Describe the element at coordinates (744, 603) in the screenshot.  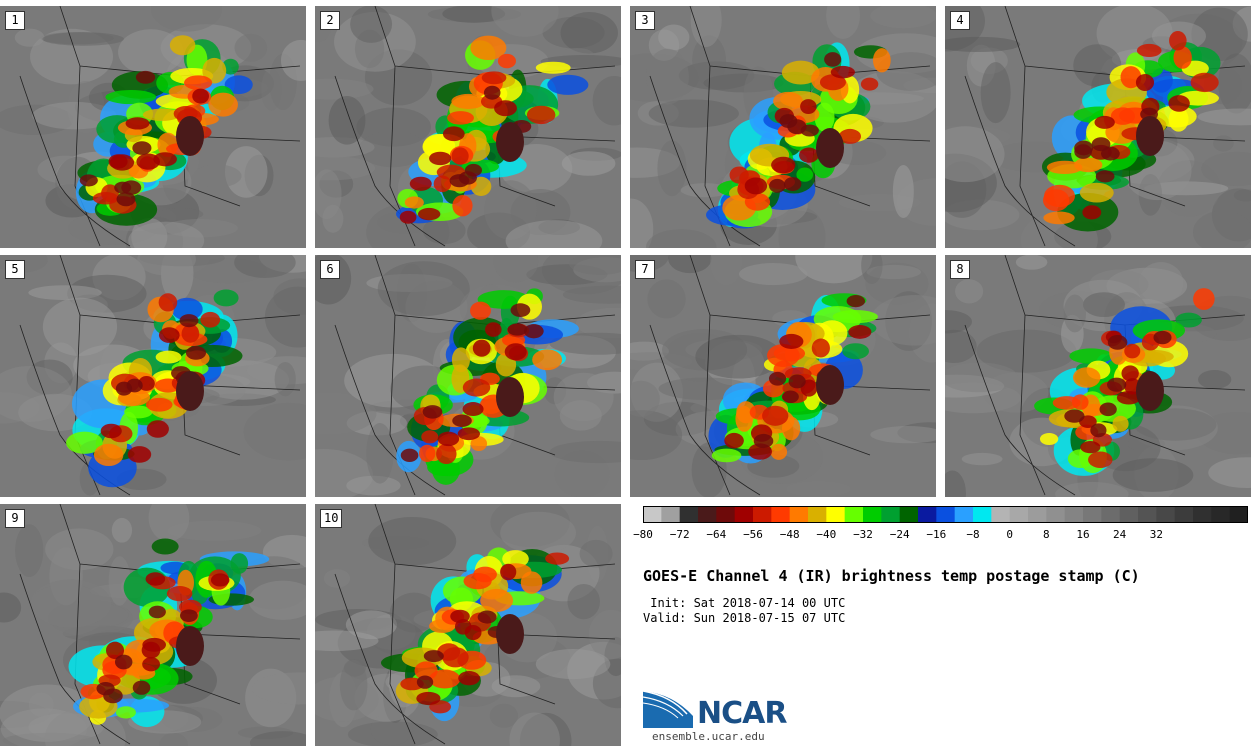
I see `init-time: Init: Sat 2018-07-14 00 UTC` at that location.